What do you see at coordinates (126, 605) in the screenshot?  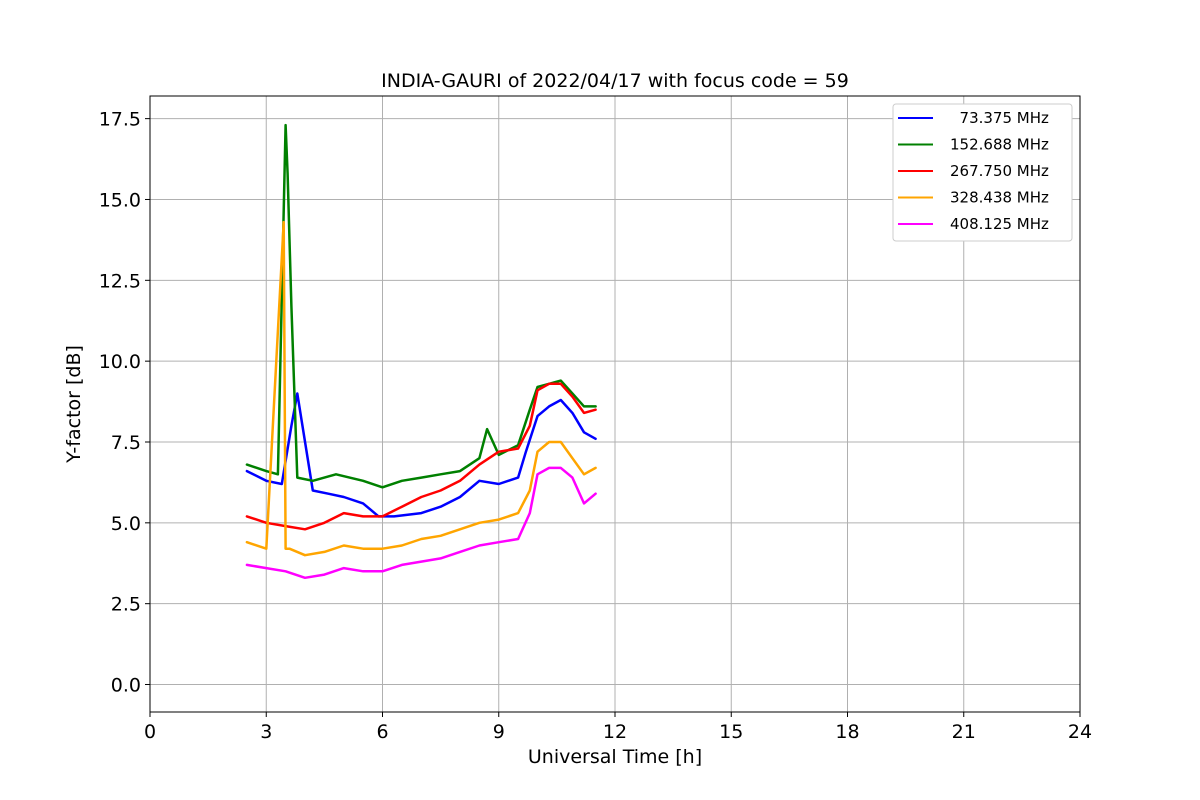 I see `y-tick-label: 2.5` at bounding box center [126, 605].